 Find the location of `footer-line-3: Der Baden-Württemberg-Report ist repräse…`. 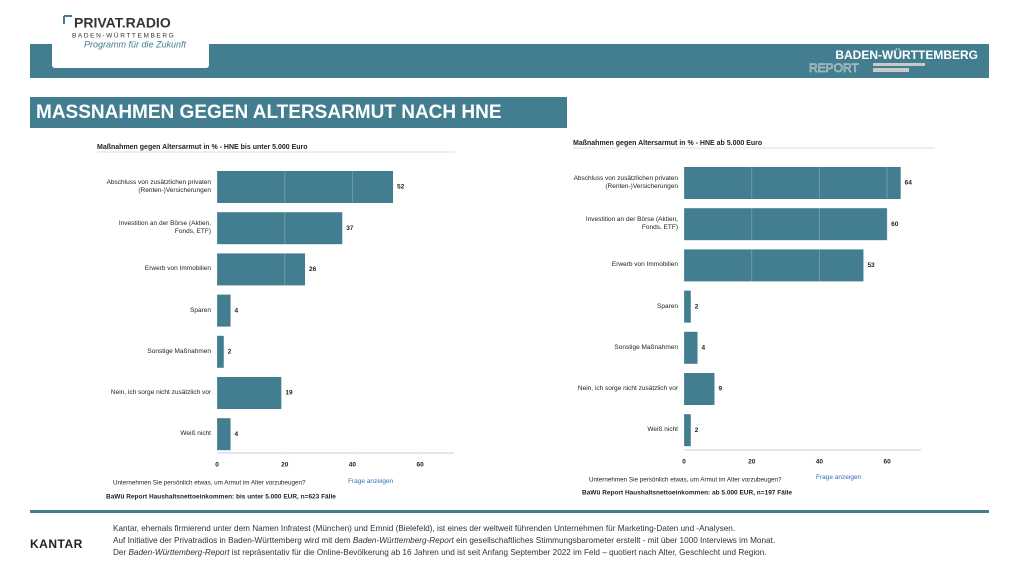

footer-line-3: Der Baden-Württemberg-Report ist repräse… is located at coordinates (440, 552).